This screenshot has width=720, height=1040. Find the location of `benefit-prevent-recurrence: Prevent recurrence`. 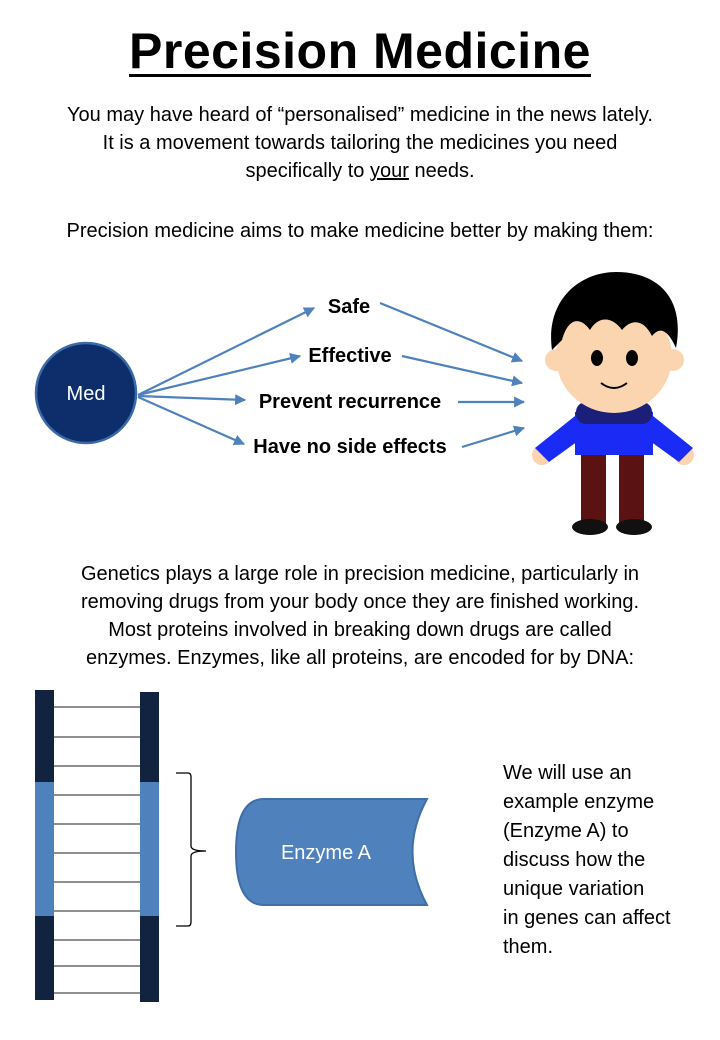

benefit-prevent-recurrence: Prevent recurrence is located at coordinates (350, 402).